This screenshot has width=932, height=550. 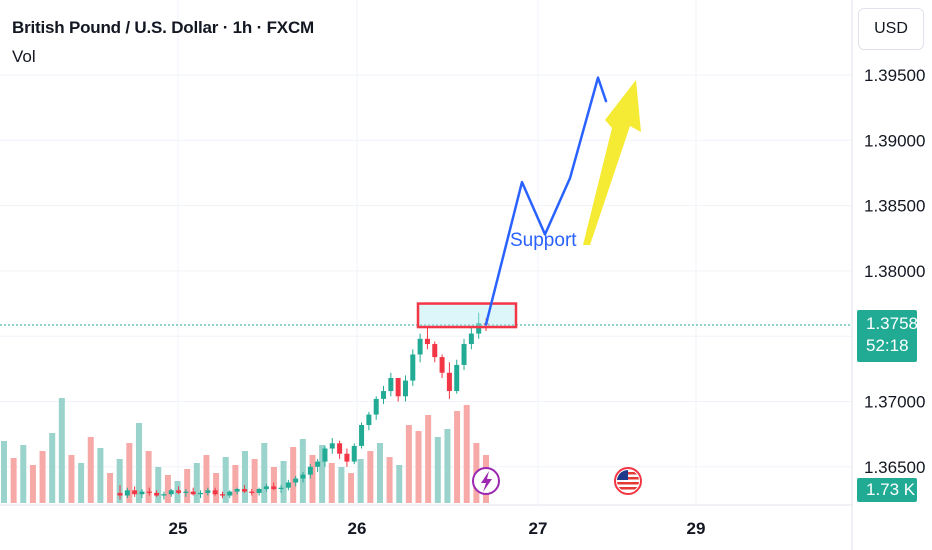 What do you see at coordinates (486, 481) in the screenshot?
I see `lightning-icon` at bounding box center [486, 481].